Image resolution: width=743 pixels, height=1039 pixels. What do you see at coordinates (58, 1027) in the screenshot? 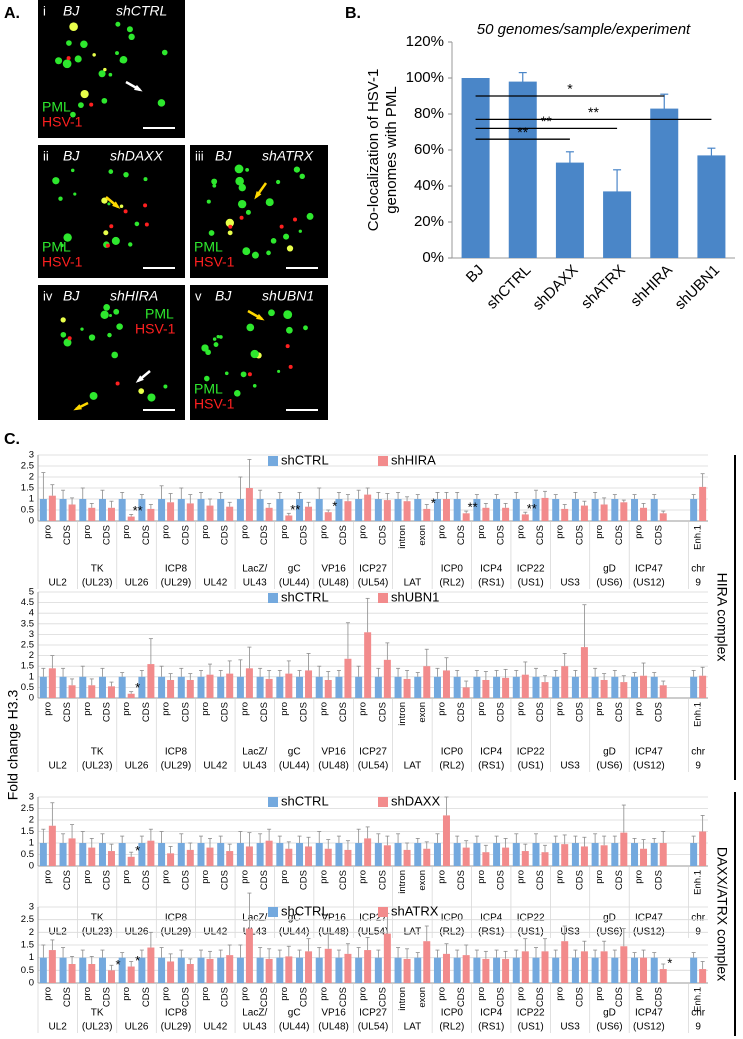
I see `group-label: UL2` at bounding box center [58, 1027].